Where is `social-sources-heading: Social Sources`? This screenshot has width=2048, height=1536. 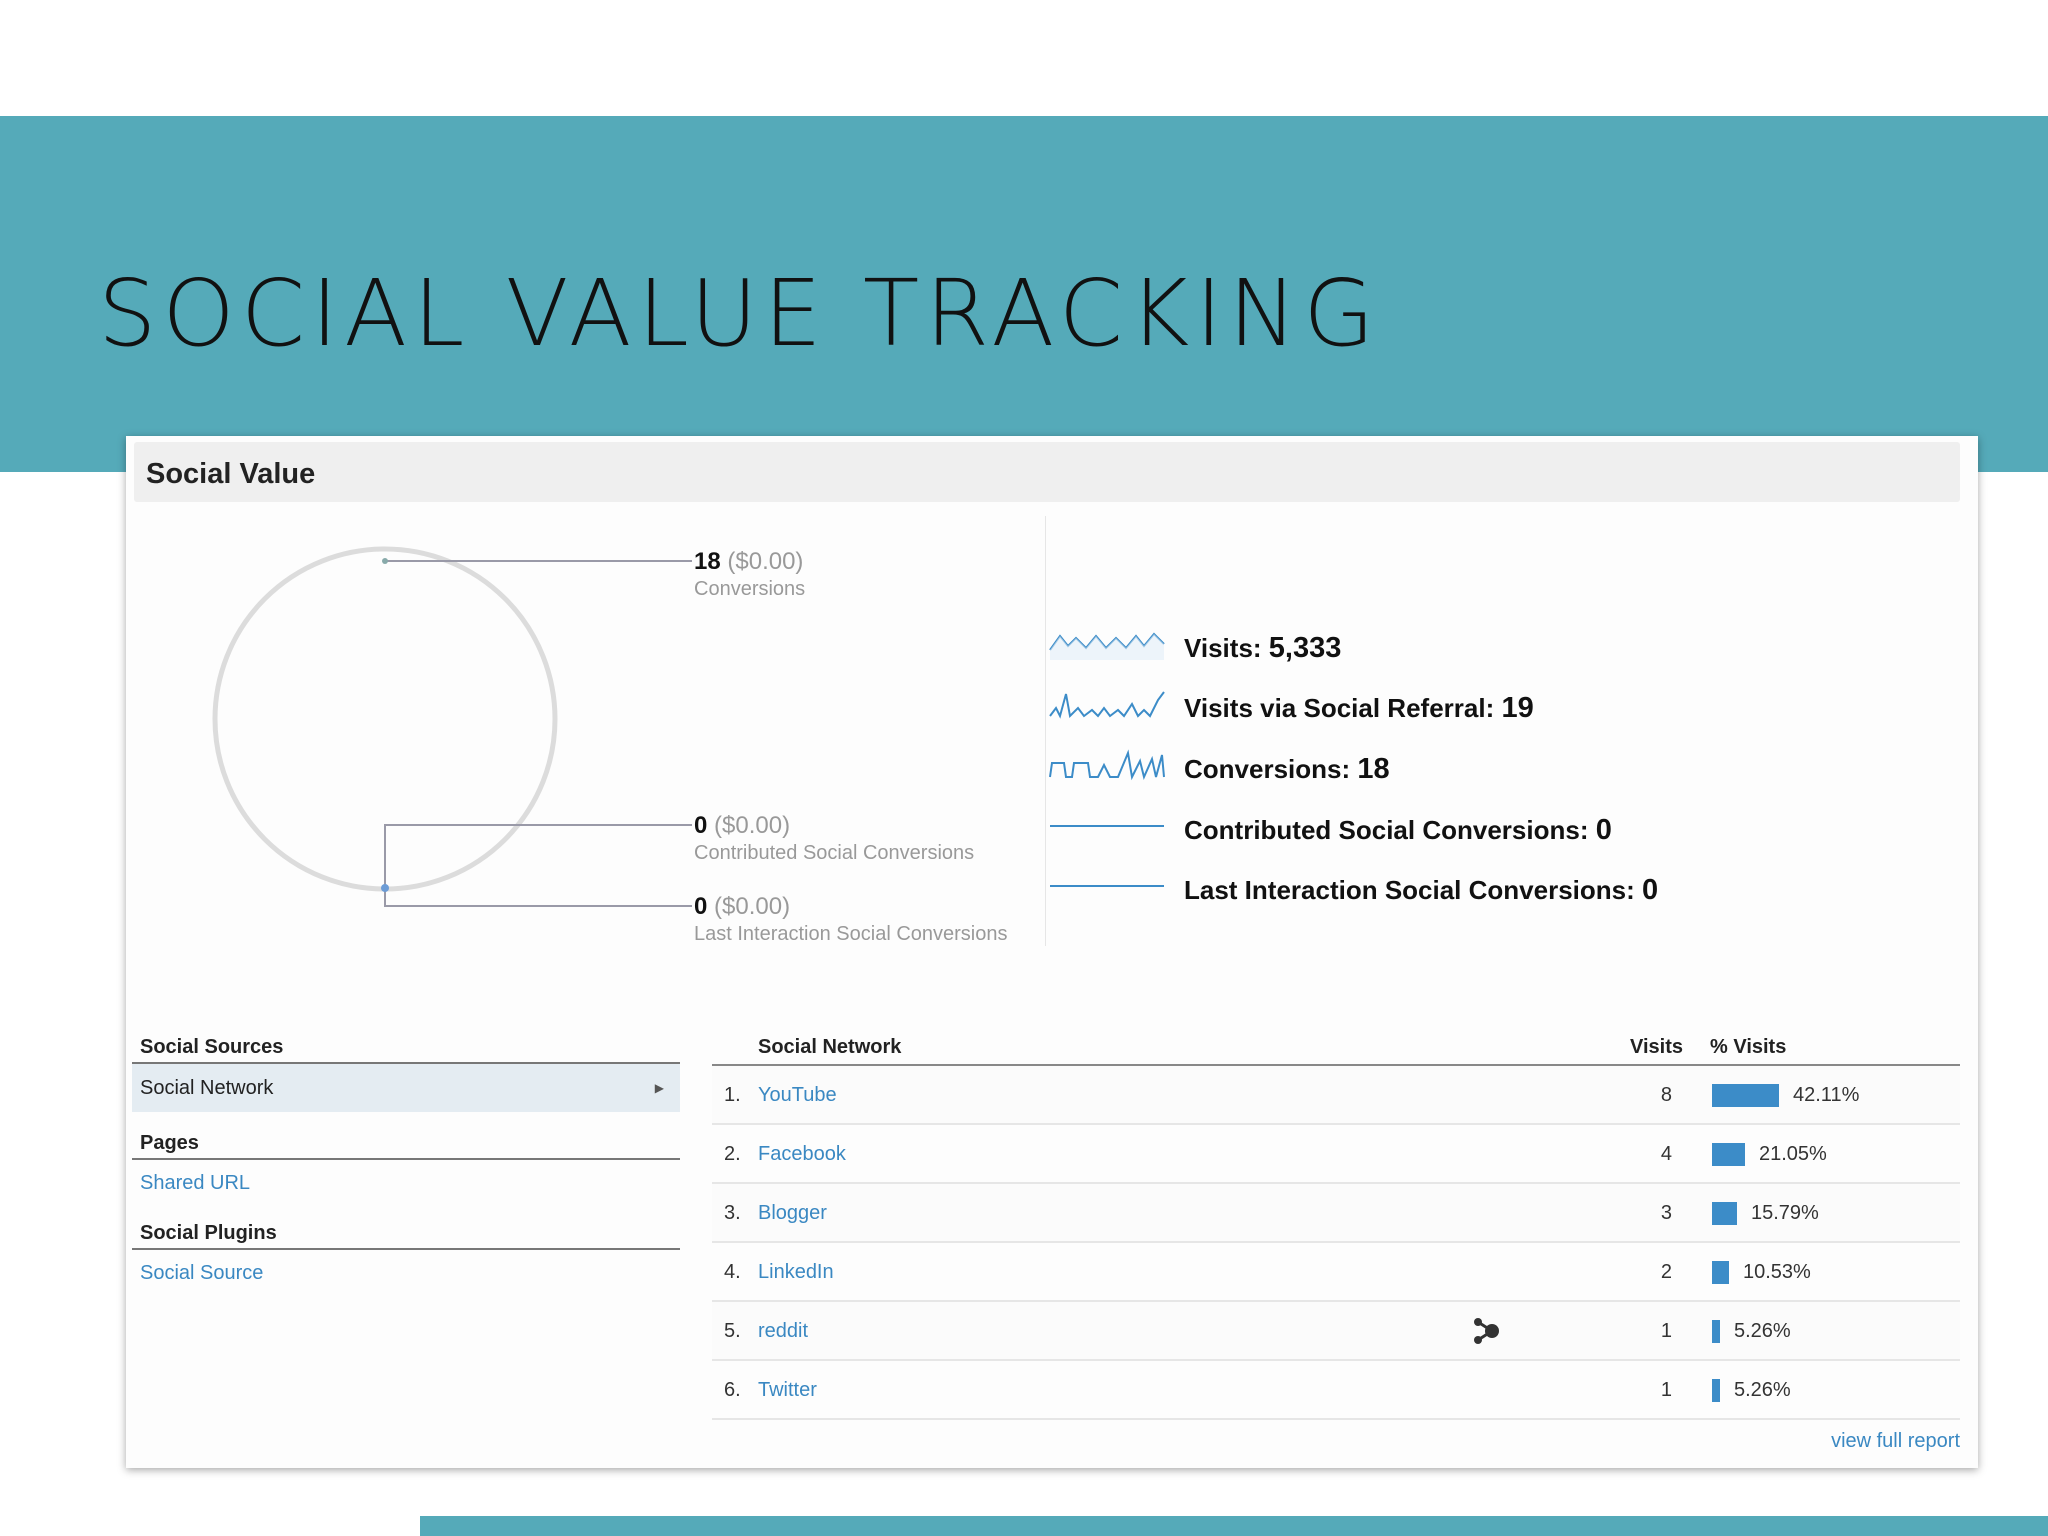 social-sources-heading: Social Sources is located at coordinates (406, 1050).